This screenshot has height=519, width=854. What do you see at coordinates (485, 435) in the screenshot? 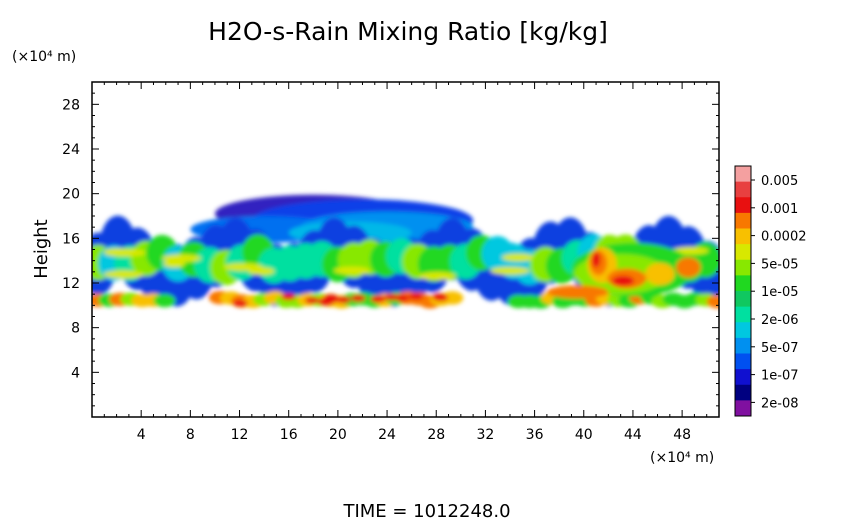
I see `x-tick-label: 32` at bounding box center [485, 435].